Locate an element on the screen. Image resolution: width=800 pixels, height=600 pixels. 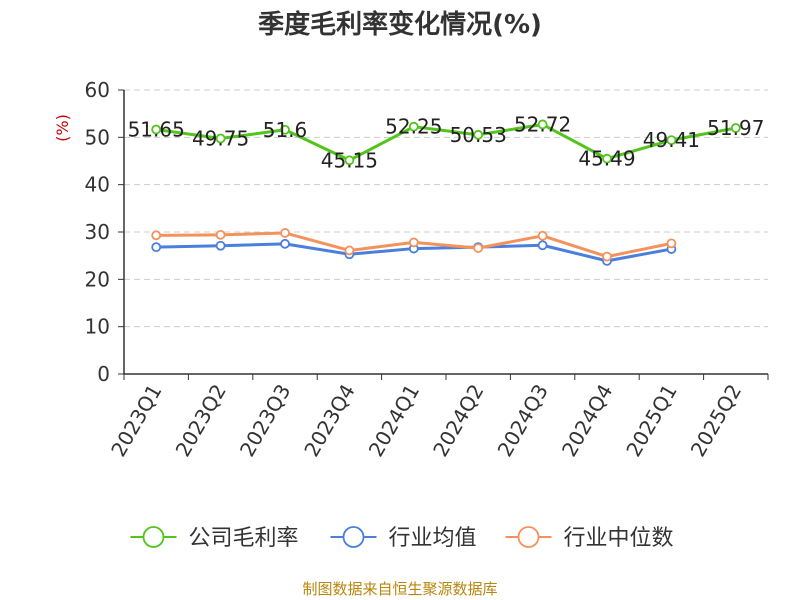
series-line is located at coordinates (446, 142).